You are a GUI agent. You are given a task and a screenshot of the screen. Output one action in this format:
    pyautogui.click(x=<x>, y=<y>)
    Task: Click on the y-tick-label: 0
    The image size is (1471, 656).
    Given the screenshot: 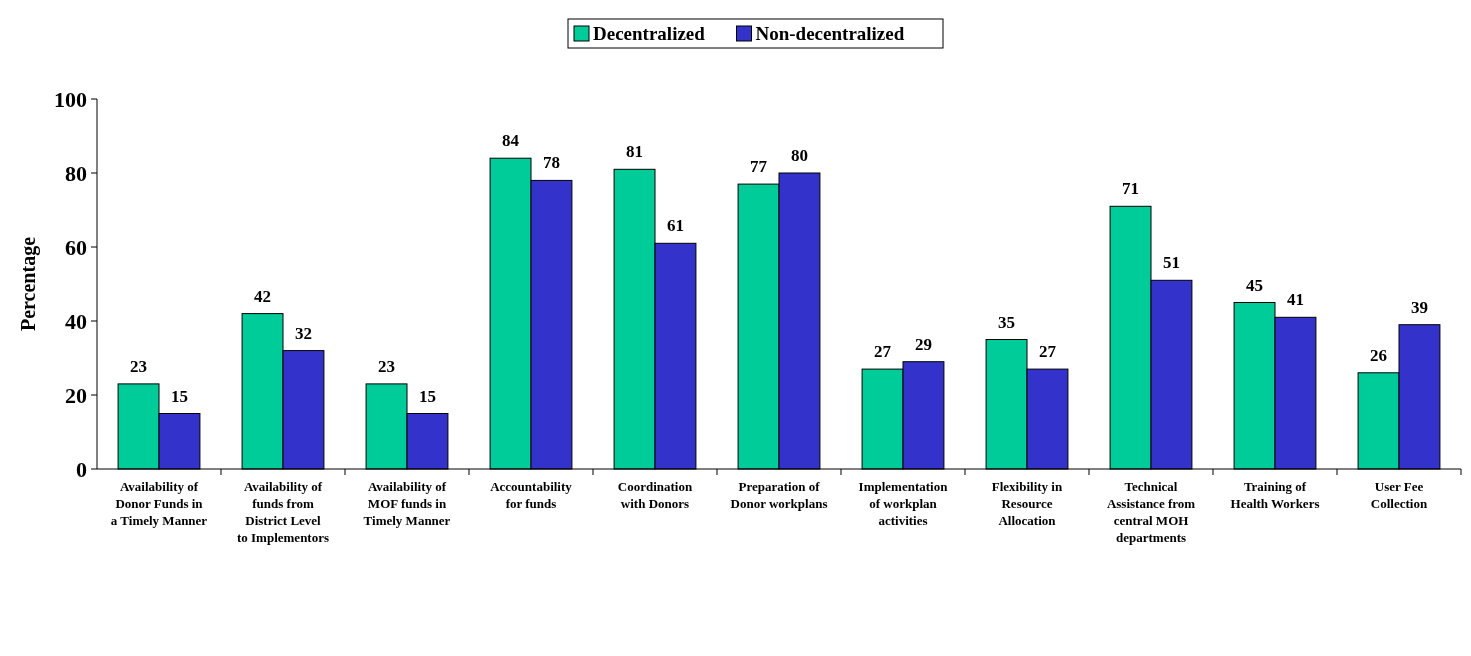 What is the action you would take?
    pyautogui.click(x=81, y=469)
    